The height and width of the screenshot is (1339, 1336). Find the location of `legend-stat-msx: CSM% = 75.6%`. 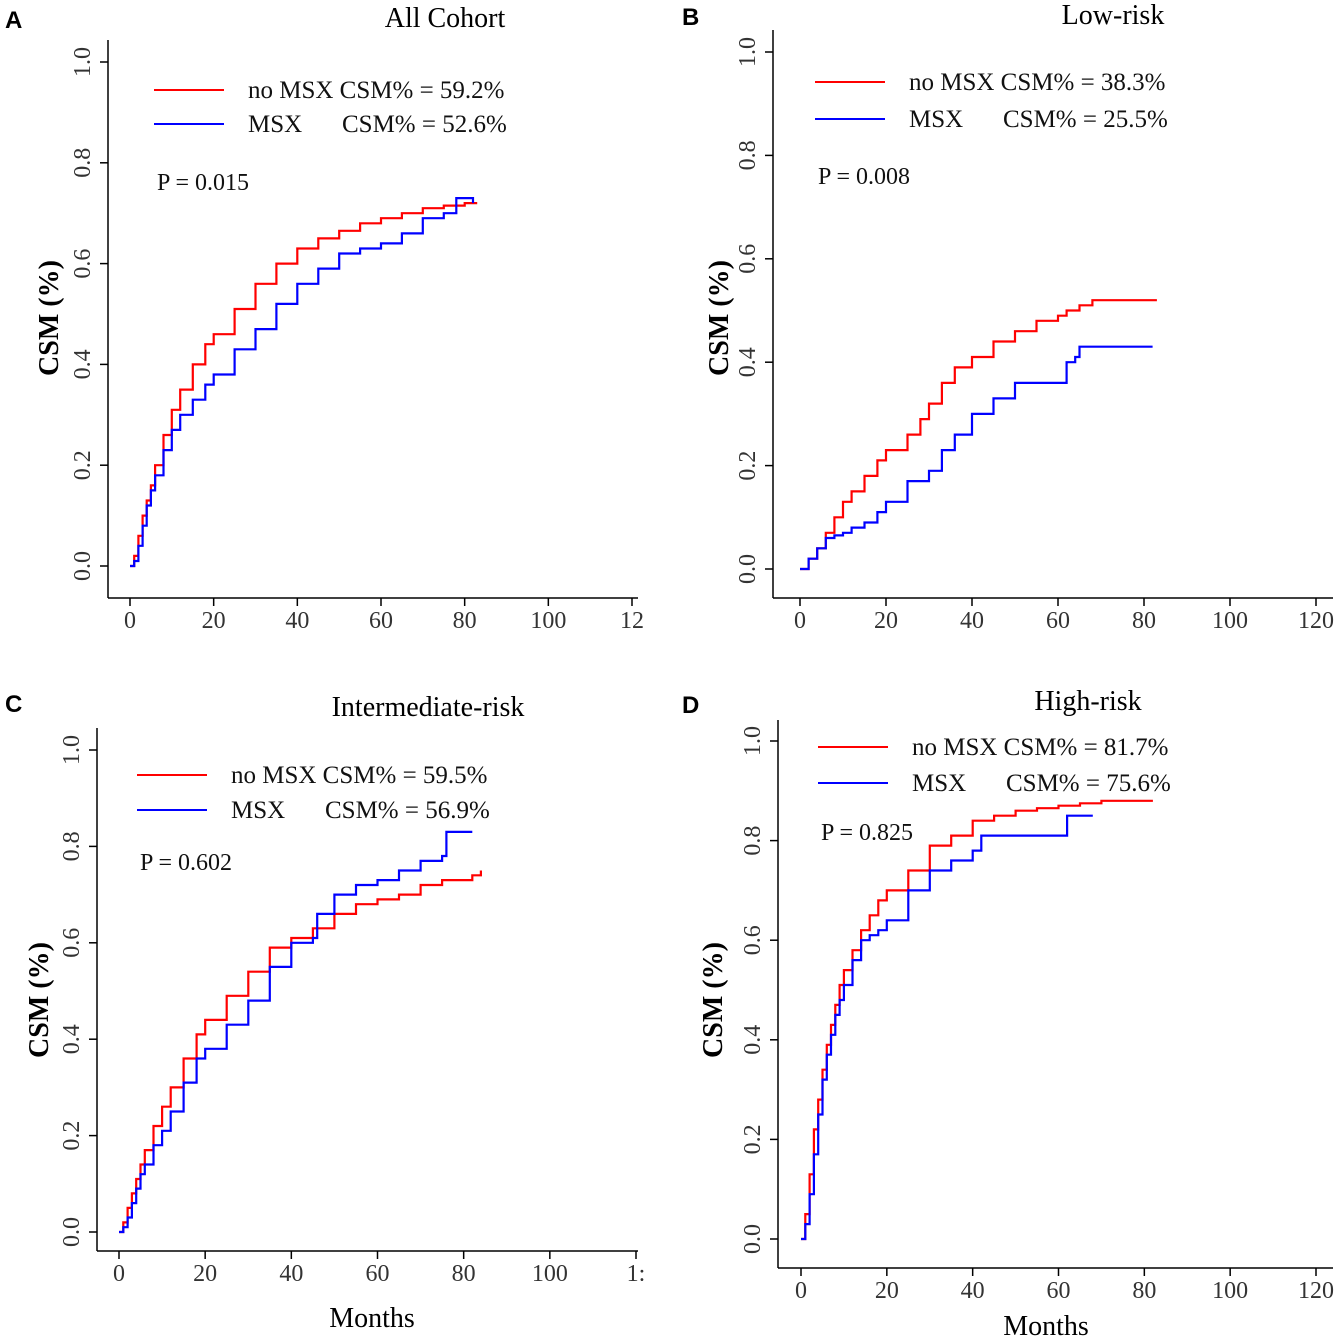

legend-stat-msx: CSM% = 75.6% is located at coordinates (1088, 783).